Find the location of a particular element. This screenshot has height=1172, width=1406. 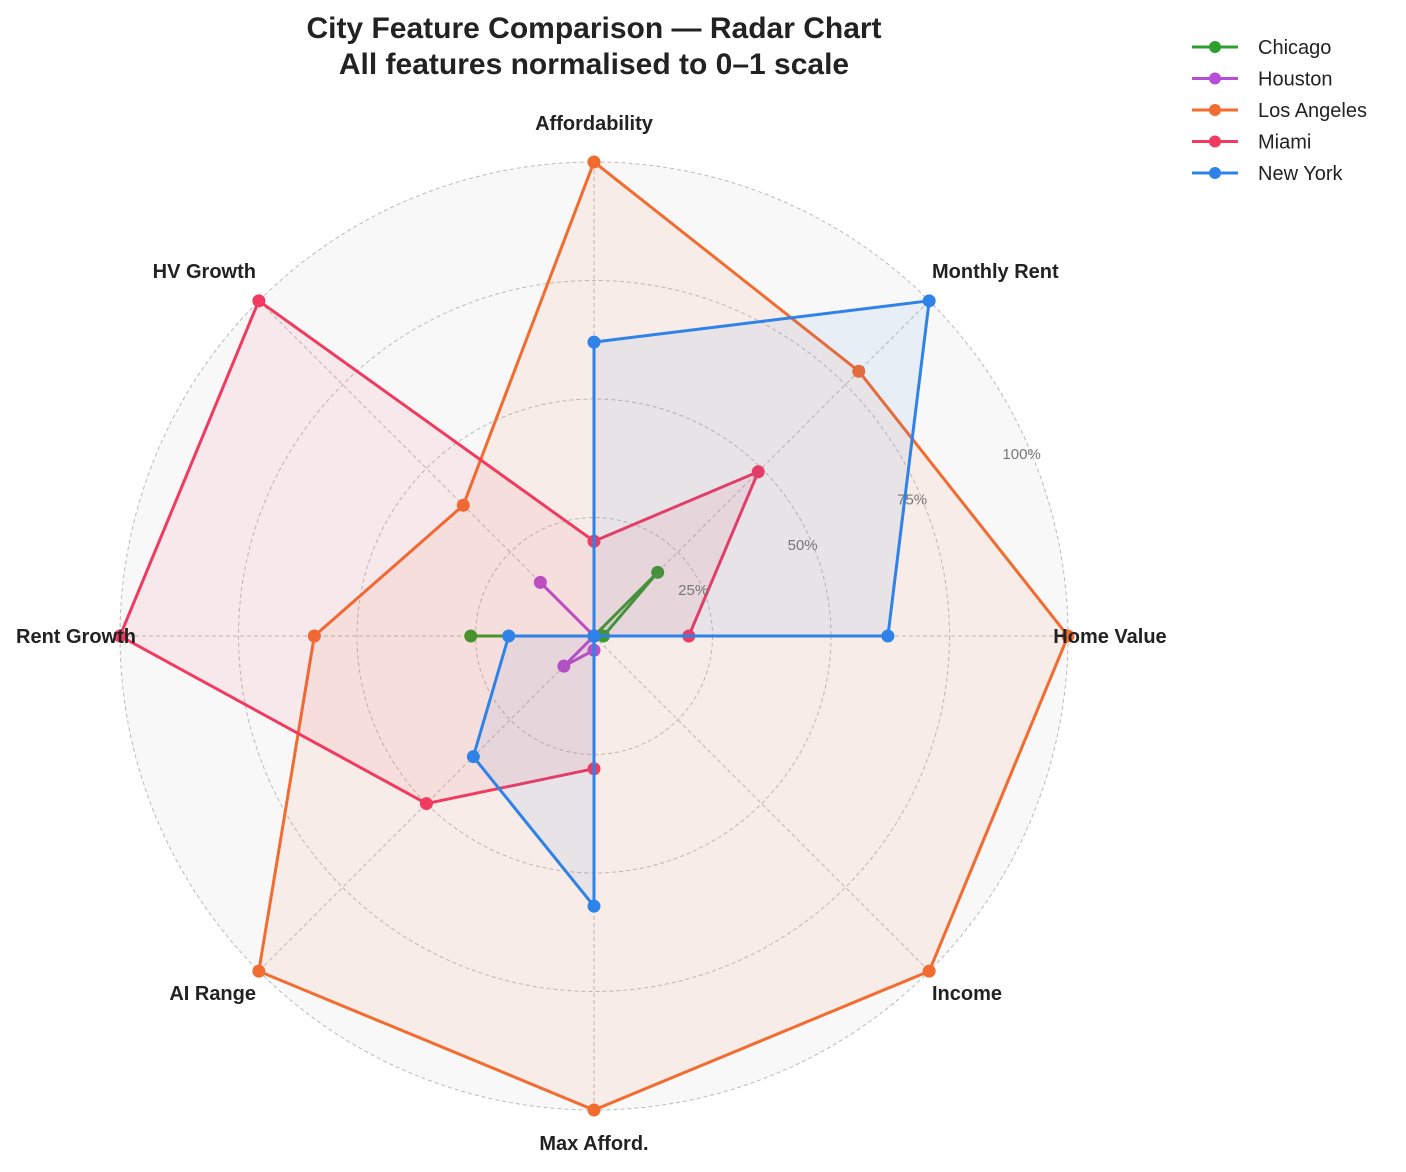

legend-item-new-york: New York is located at coordinates (1267, 174).